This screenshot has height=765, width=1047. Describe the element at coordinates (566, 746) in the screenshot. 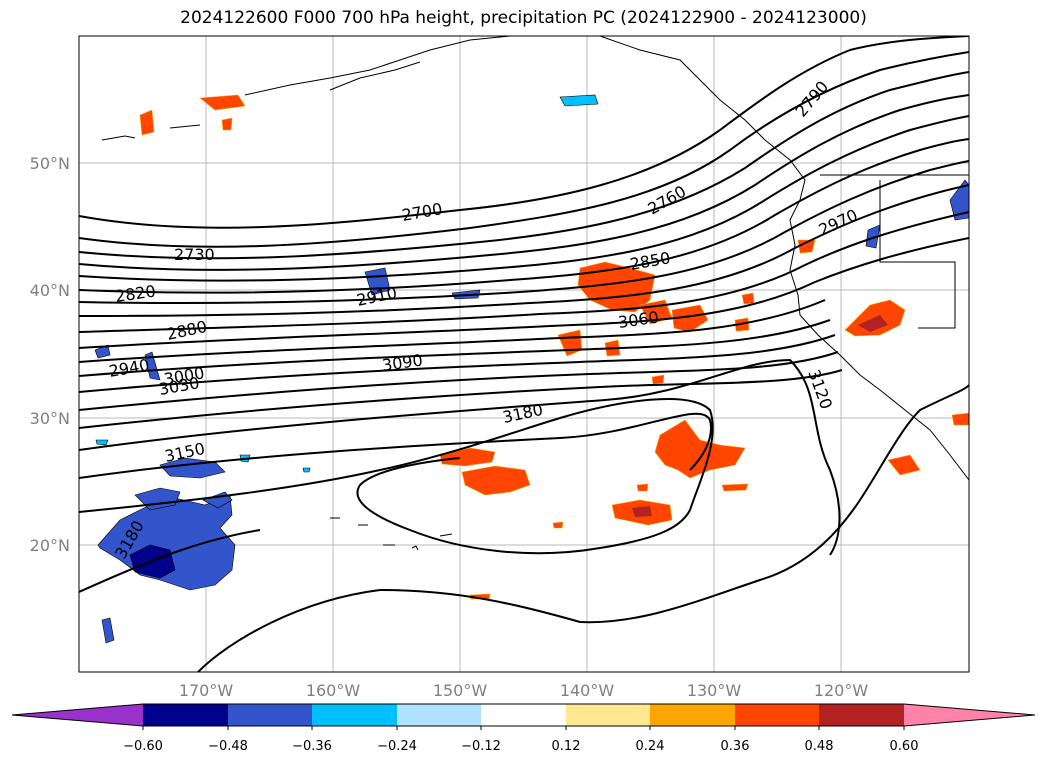

I see `colorbar-tick-label: 0.12` at that location.